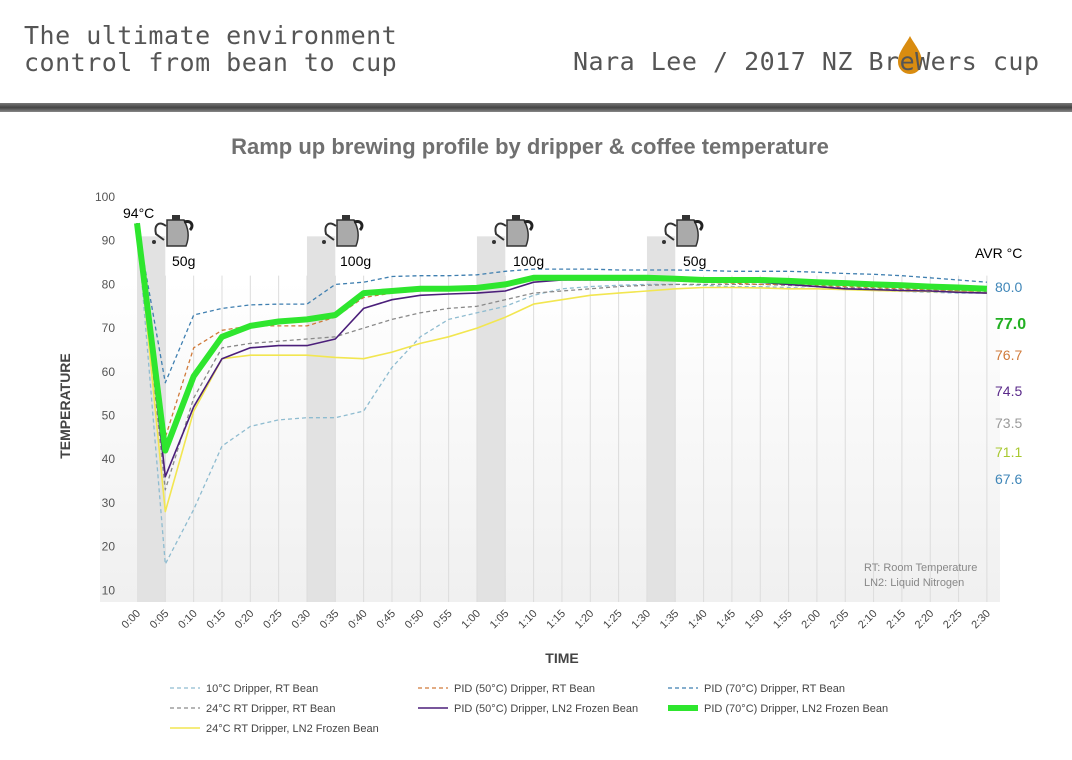 Image resolution: width=1072 pixels, height=760 pixels. What do you see at coordinates (65, 406) in the screenshot?
I see `y-axis-label: TEMPERATURE` at bounding box center [65, 406].